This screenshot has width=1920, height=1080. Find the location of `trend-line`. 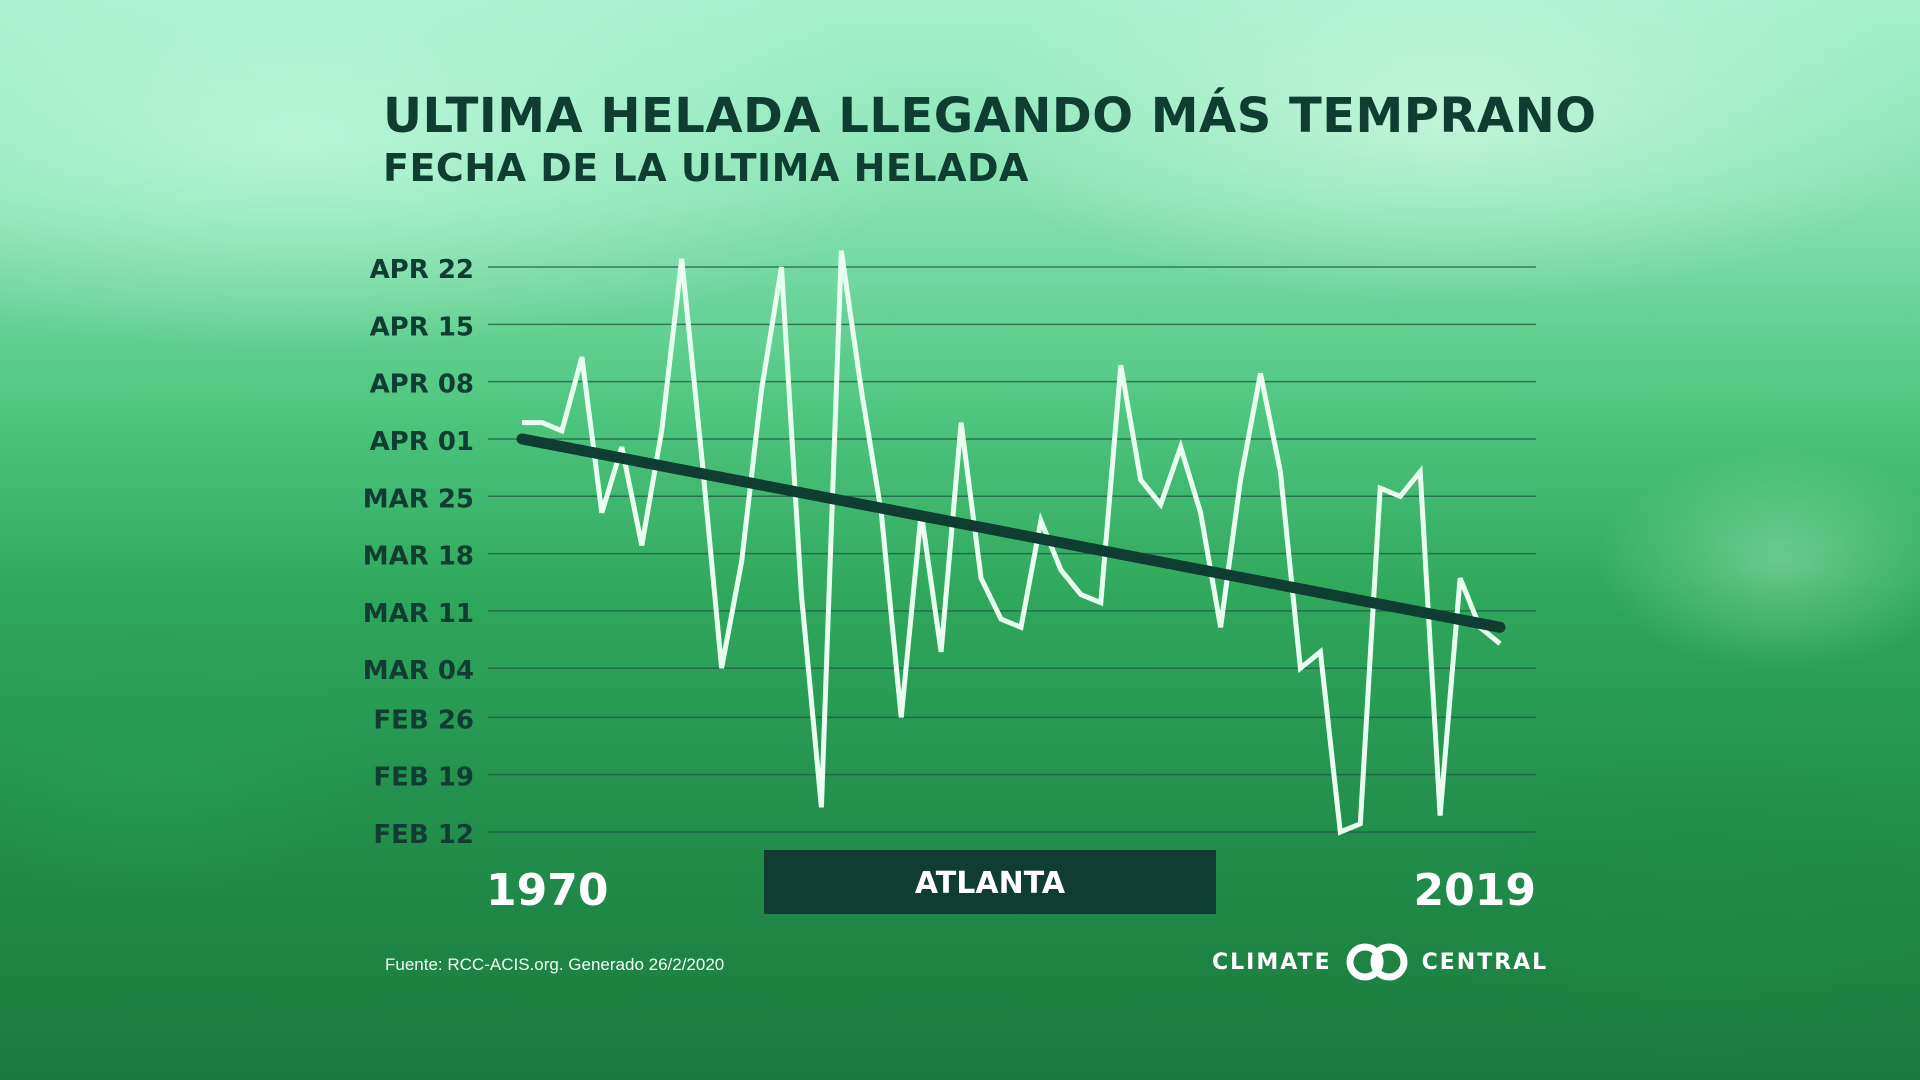

trend-line is located at coordinates (1011, 533).